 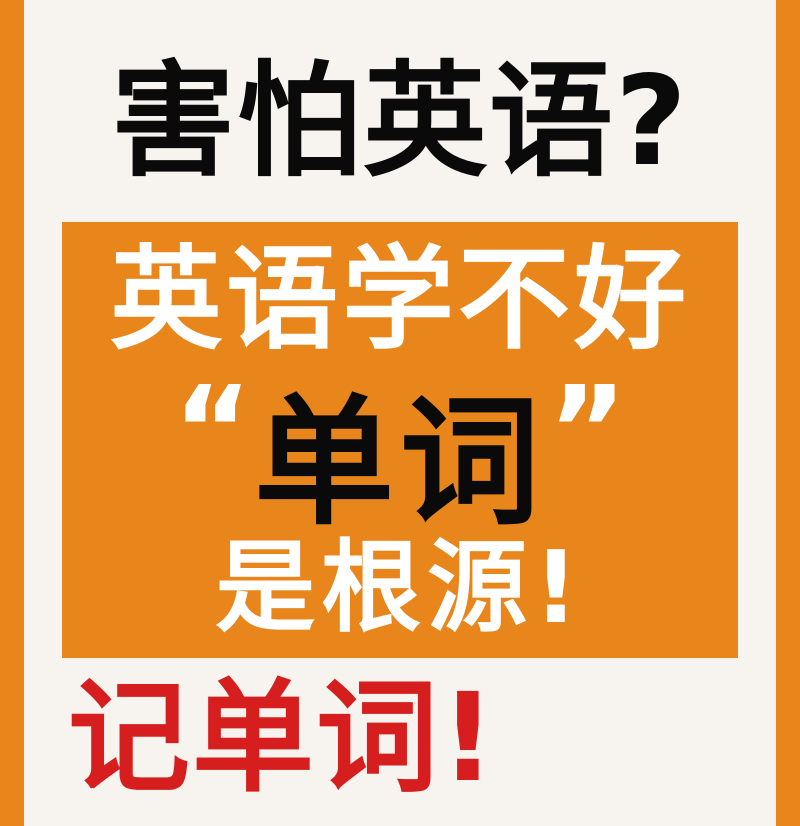 I want to click on panel-line-3: 是根源!, so click(x=400, y=587).